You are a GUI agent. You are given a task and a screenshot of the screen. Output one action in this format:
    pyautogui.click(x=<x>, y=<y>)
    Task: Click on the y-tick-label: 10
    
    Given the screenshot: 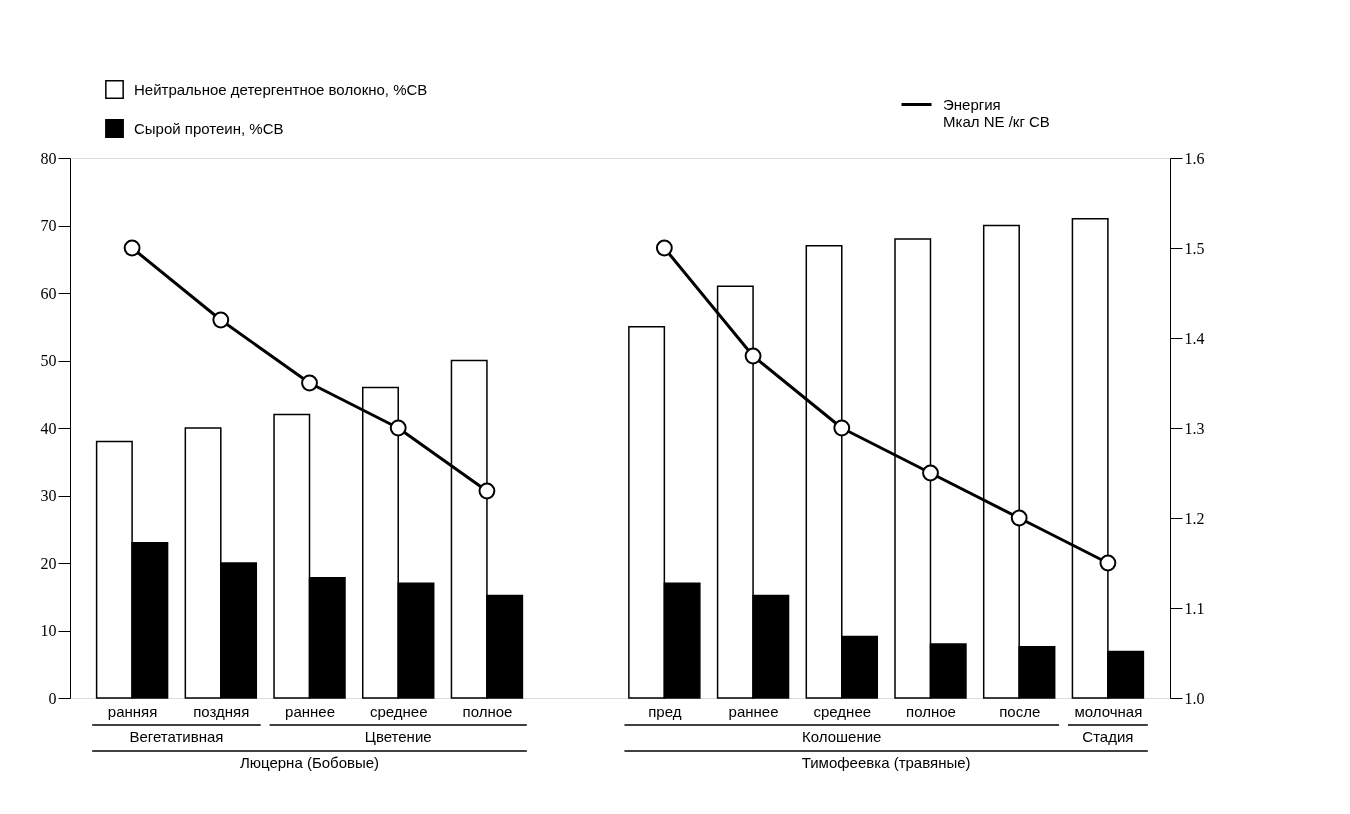 What is the action you would take?
    pyautogui.click(x=48, y=630)
    